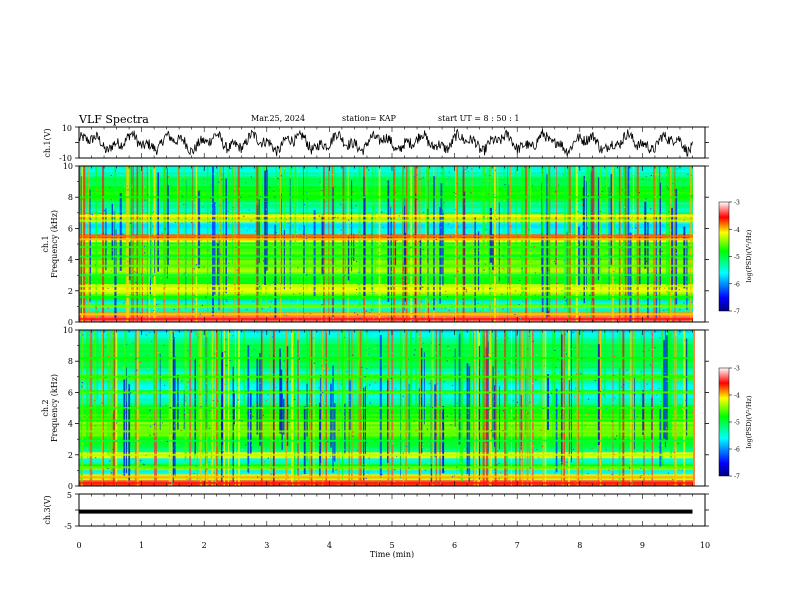 This screenshot has height=612, width=792. I want to click on ch3-waveform-line, so click(386, 511).